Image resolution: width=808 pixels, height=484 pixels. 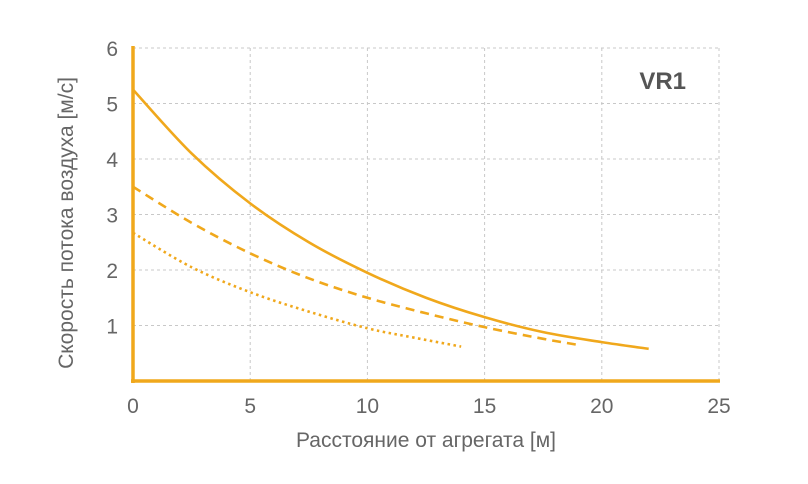 What do you see at coordinates (484, 406) in the screenshot?
I see `x-tick-label: 15` at bounding box center [484, 406].